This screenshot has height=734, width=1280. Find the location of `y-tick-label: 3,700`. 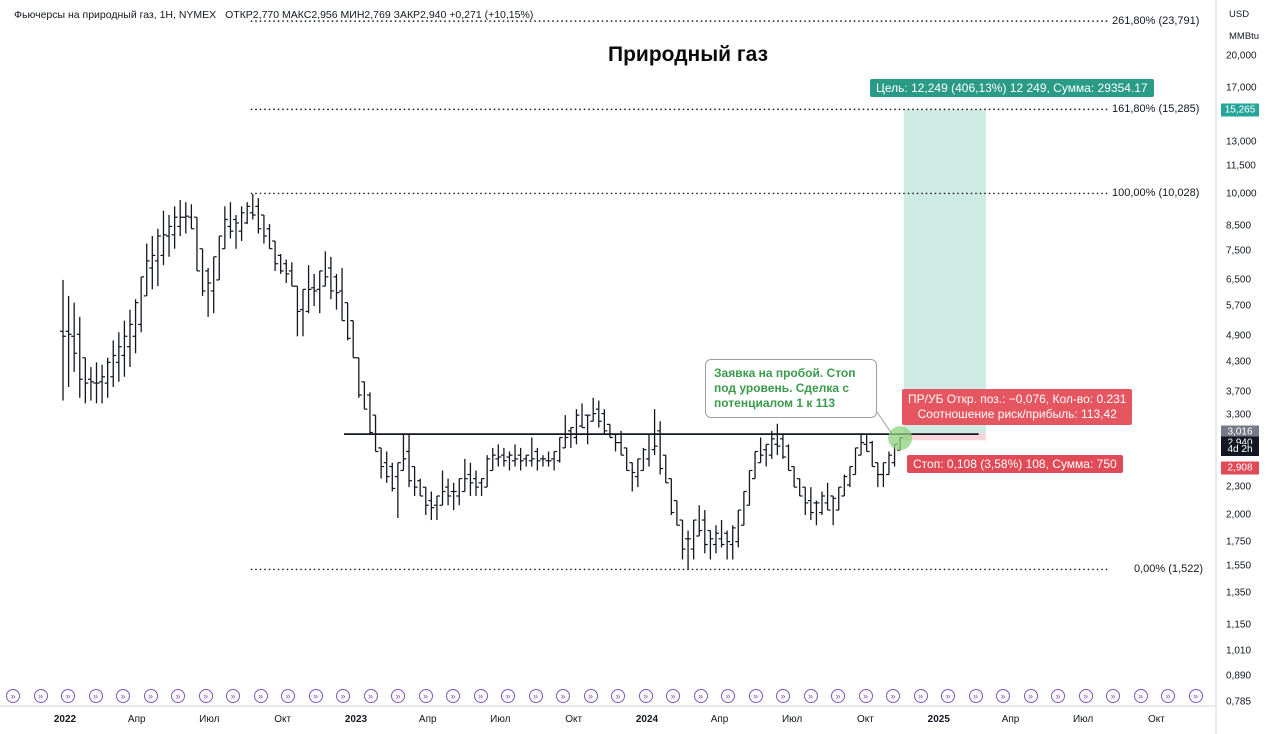

y-tick-label: 3,700 is located at coordinates (1239, 392).